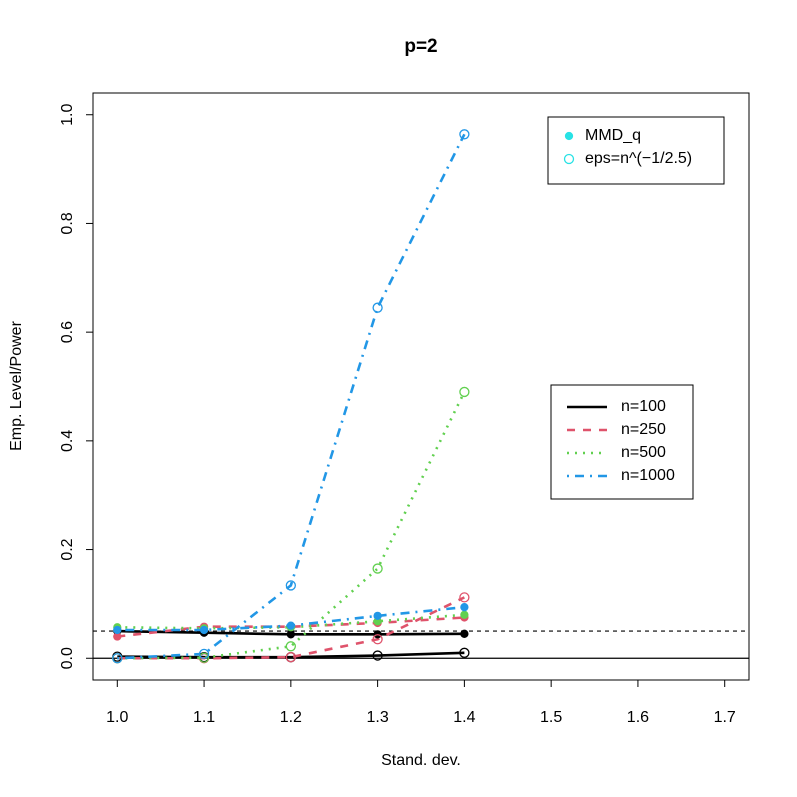 Image resolution: width=797 pixels, height=797 pixels. I want to click on legend-label: n=100, so click(643, 406).